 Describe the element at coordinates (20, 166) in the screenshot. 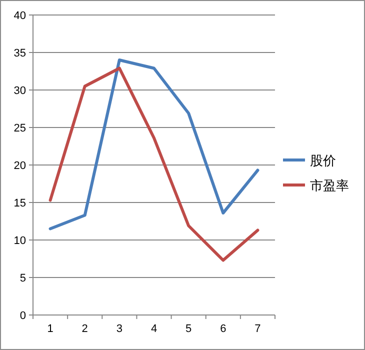

I see `y-tick-label: 20` at that location.